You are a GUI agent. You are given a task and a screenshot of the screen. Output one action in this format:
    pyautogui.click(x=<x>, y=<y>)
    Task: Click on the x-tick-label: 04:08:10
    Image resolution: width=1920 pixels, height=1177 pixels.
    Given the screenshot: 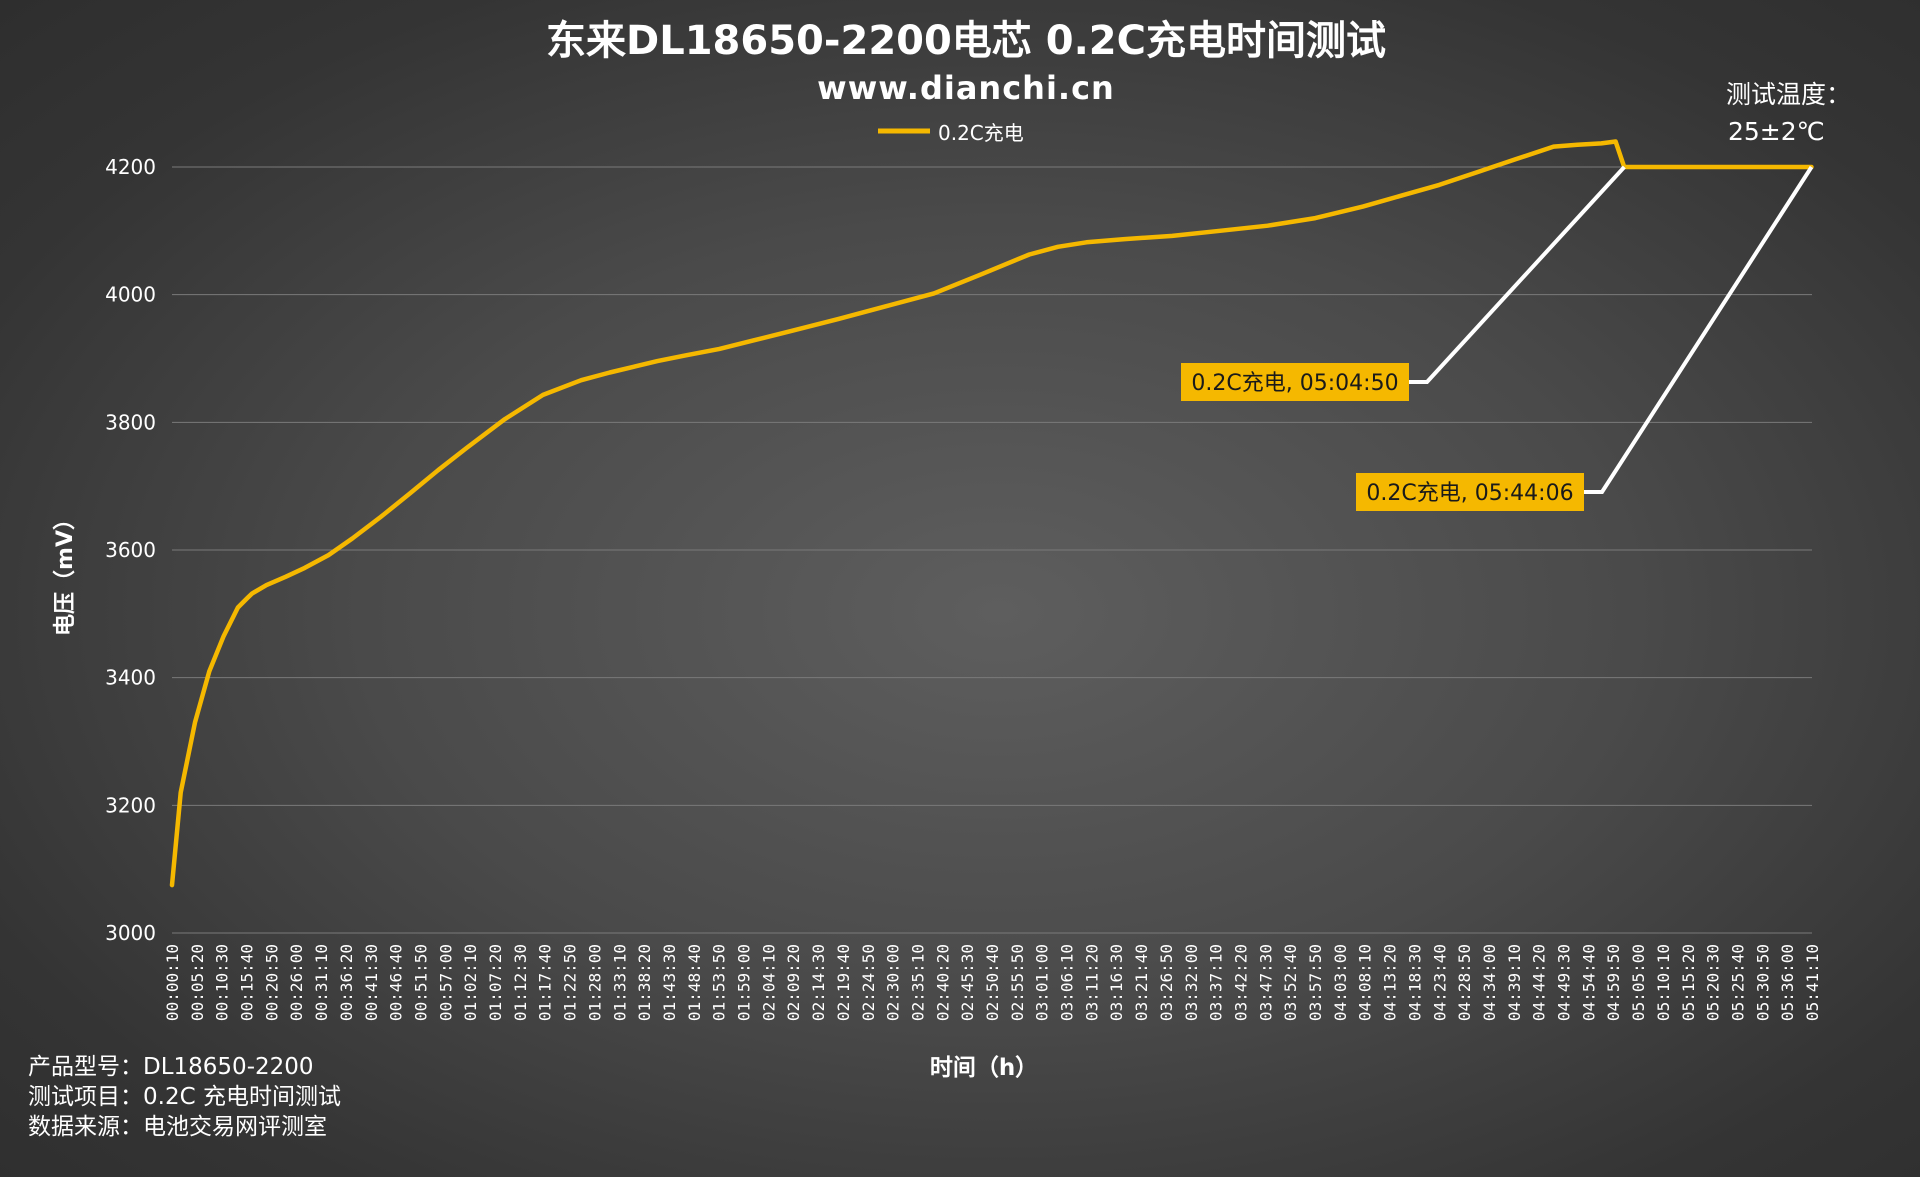 What is the action you would take?
    pyautogui.click(x=1365, y=982)
    